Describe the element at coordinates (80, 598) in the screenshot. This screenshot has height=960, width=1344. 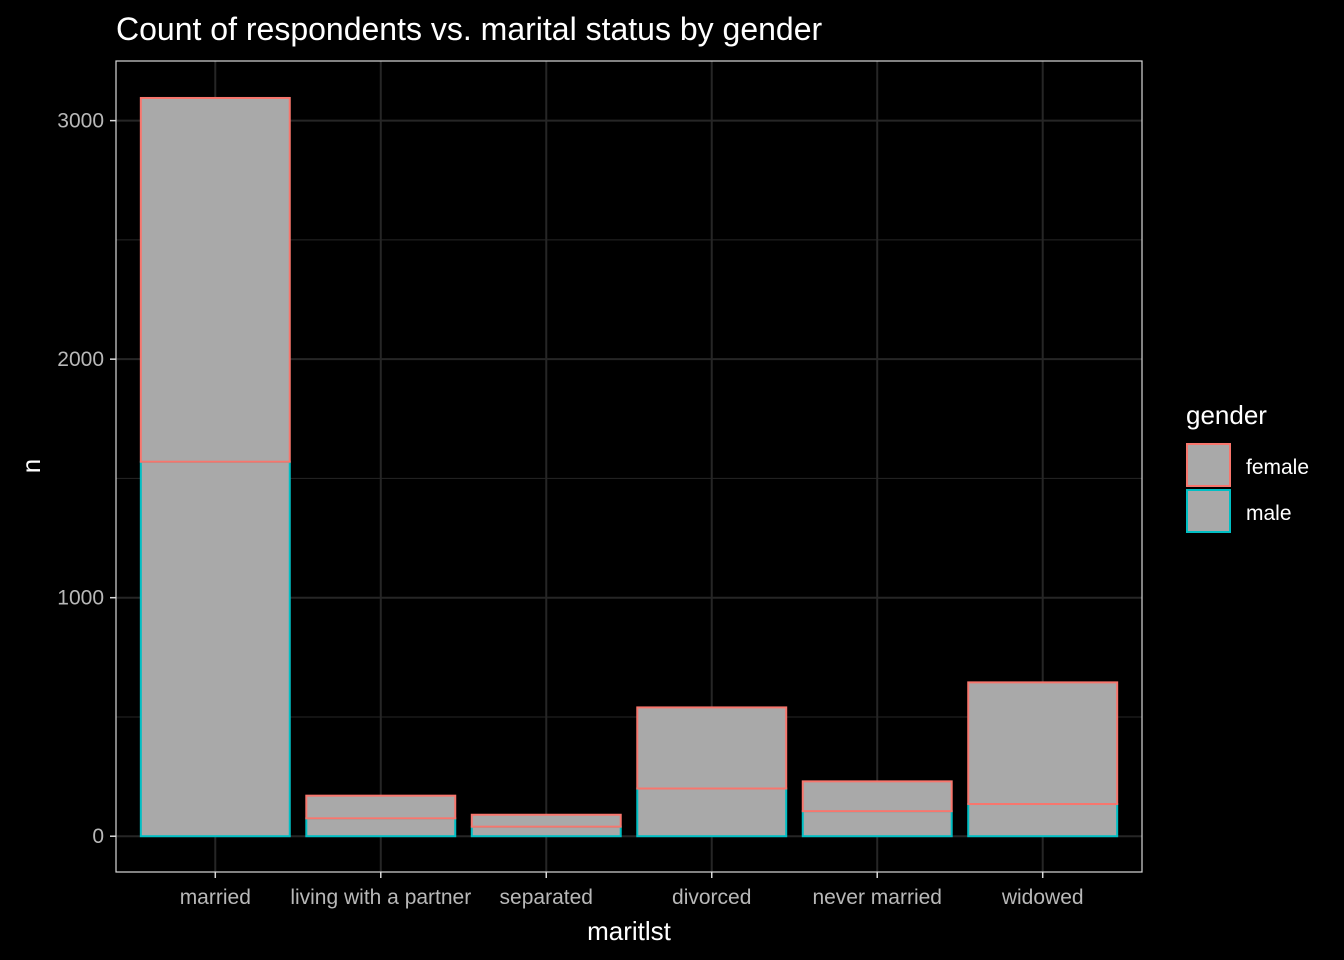
I see `y-tick-label: 1000` at that location.